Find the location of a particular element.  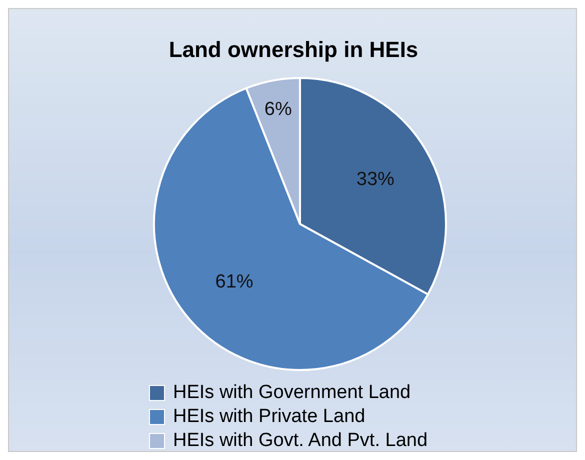

data-label: 6% is located at coordinates (278, 109).